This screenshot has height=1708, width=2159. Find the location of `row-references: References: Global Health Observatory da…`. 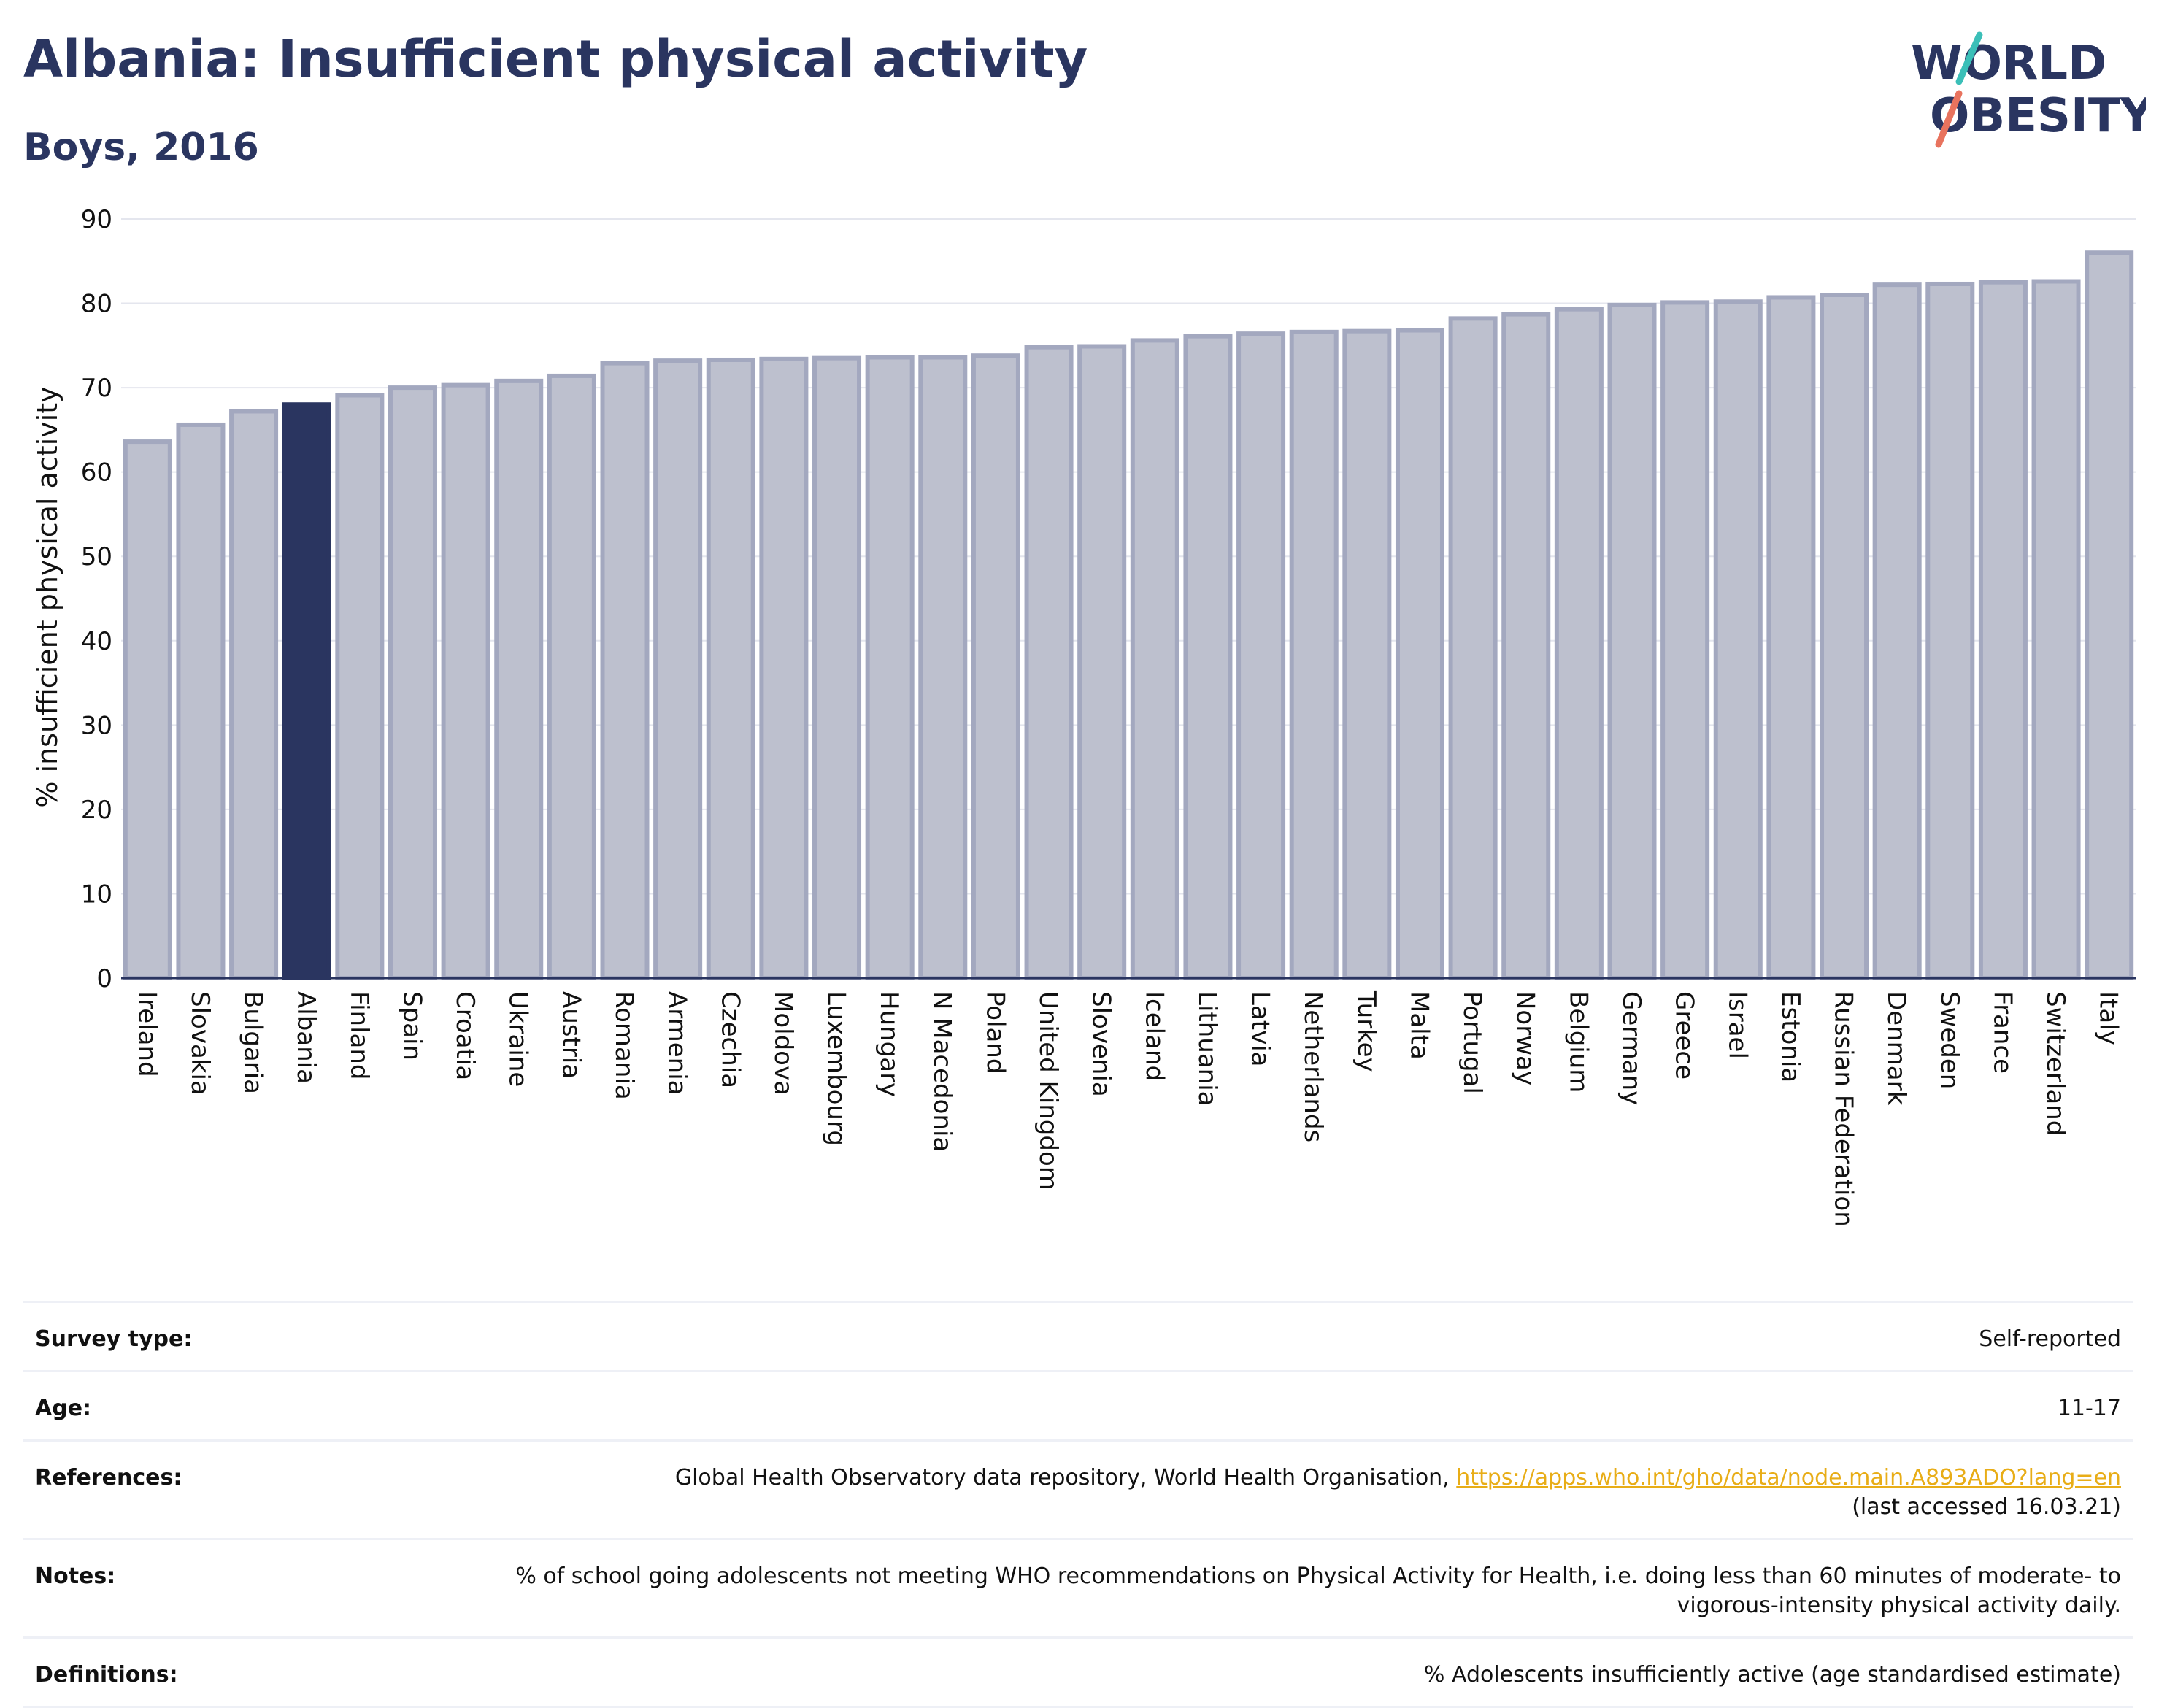

row-references: References: Global Health Observatory da… is located at coordinates (1078, 1488).